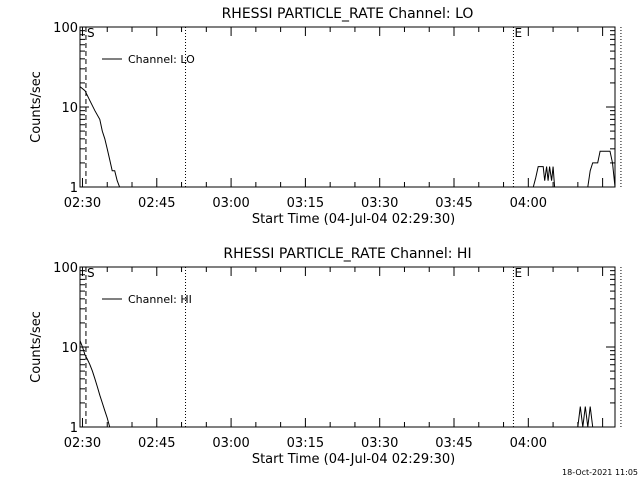  Describe the element at coordinates (336, 384) in the screenshot. I see `series-line` at that location.